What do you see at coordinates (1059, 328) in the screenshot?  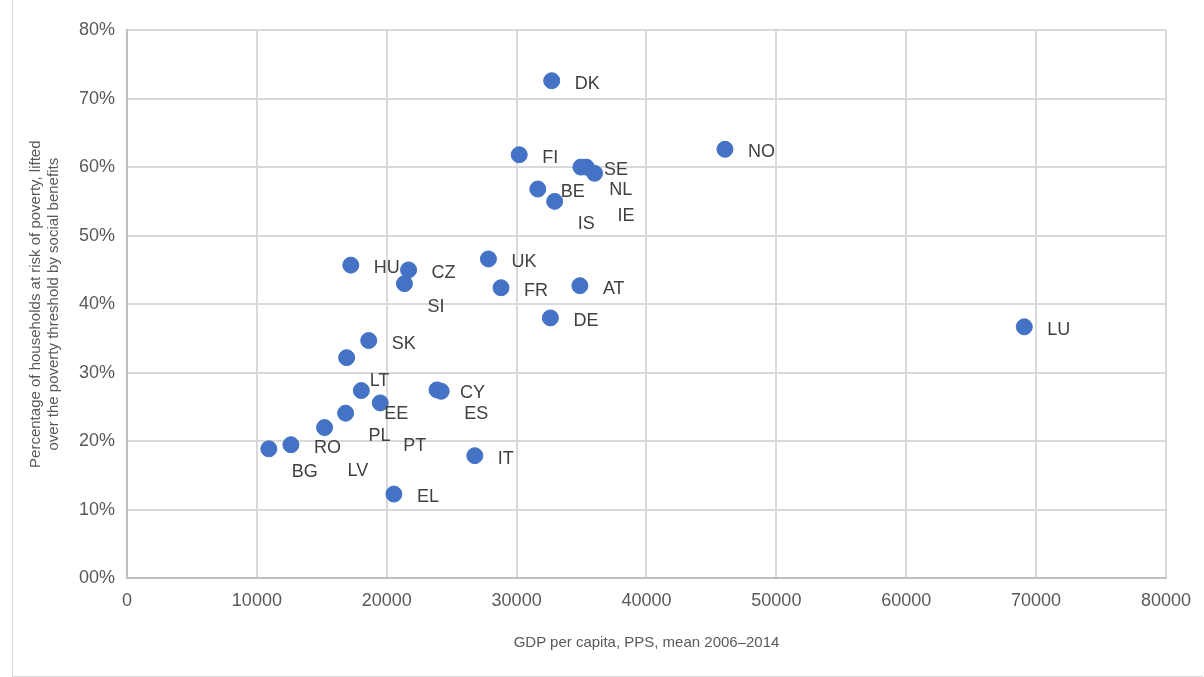 I see `annotation: LU` at bounding box center [1059, 328].